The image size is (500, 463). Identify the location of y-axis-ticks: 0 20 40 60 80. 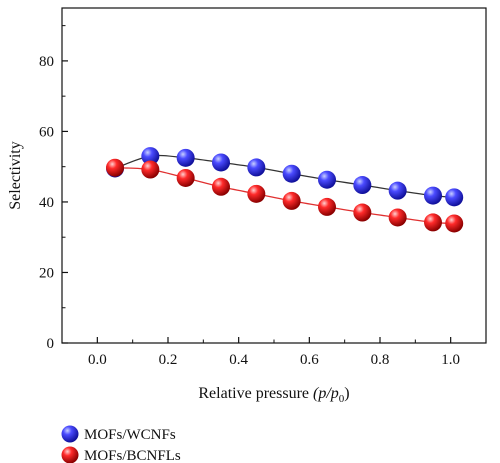
(53, 188).